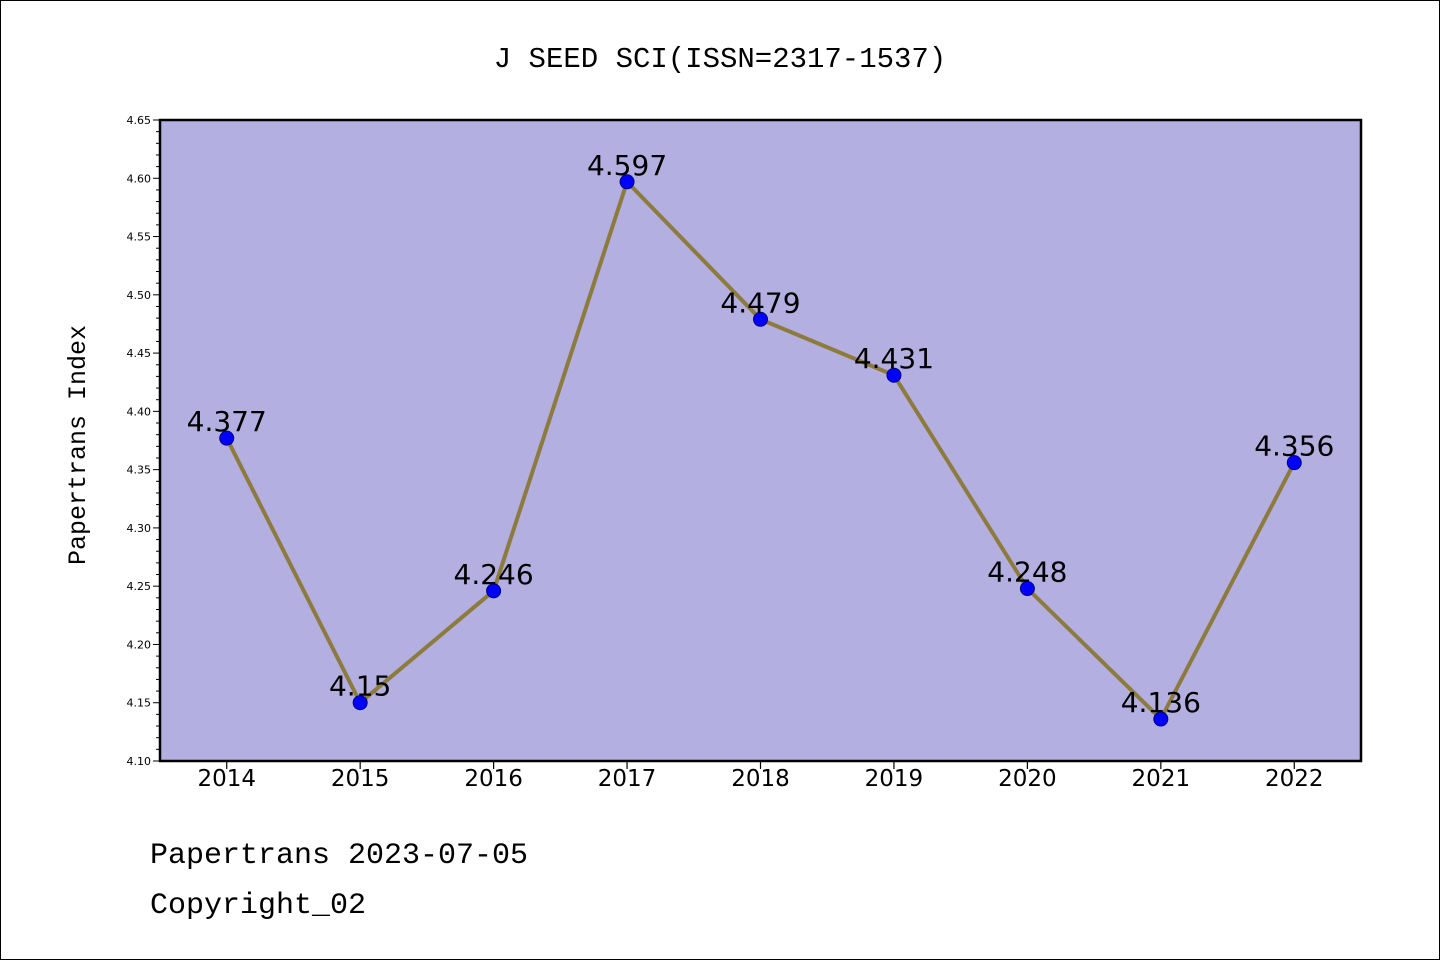 This screenshot has width=1440, height=960. Describe the element at coordinates (139, 528) in the screenshot. I see `y-tick-label: 4.30` at that location.